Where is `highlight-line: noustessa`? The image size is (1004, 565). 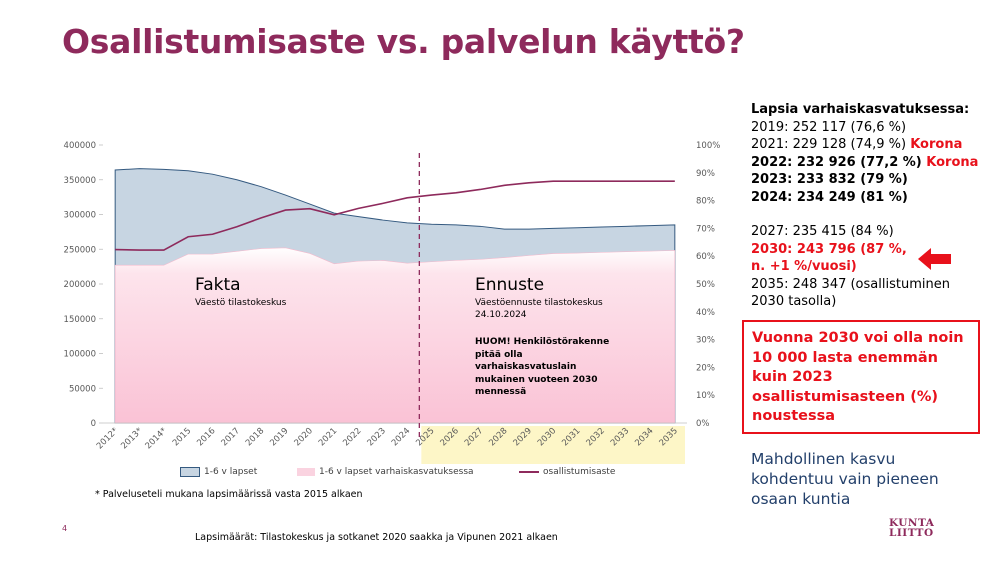
highlight-line: noustessa is located at coordinates (794, 416).